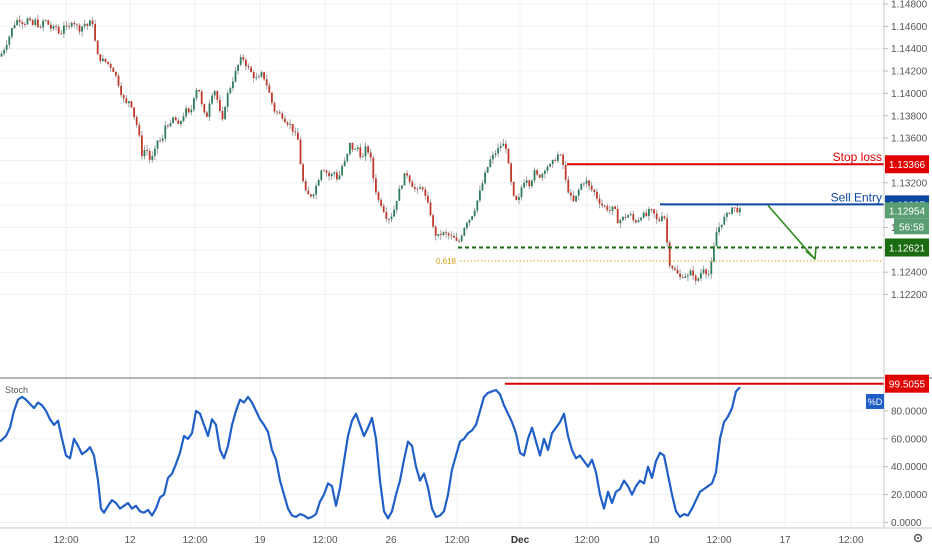 The image size is (932, 555). I want to click on stoch-high-tag, so click(907, 383).